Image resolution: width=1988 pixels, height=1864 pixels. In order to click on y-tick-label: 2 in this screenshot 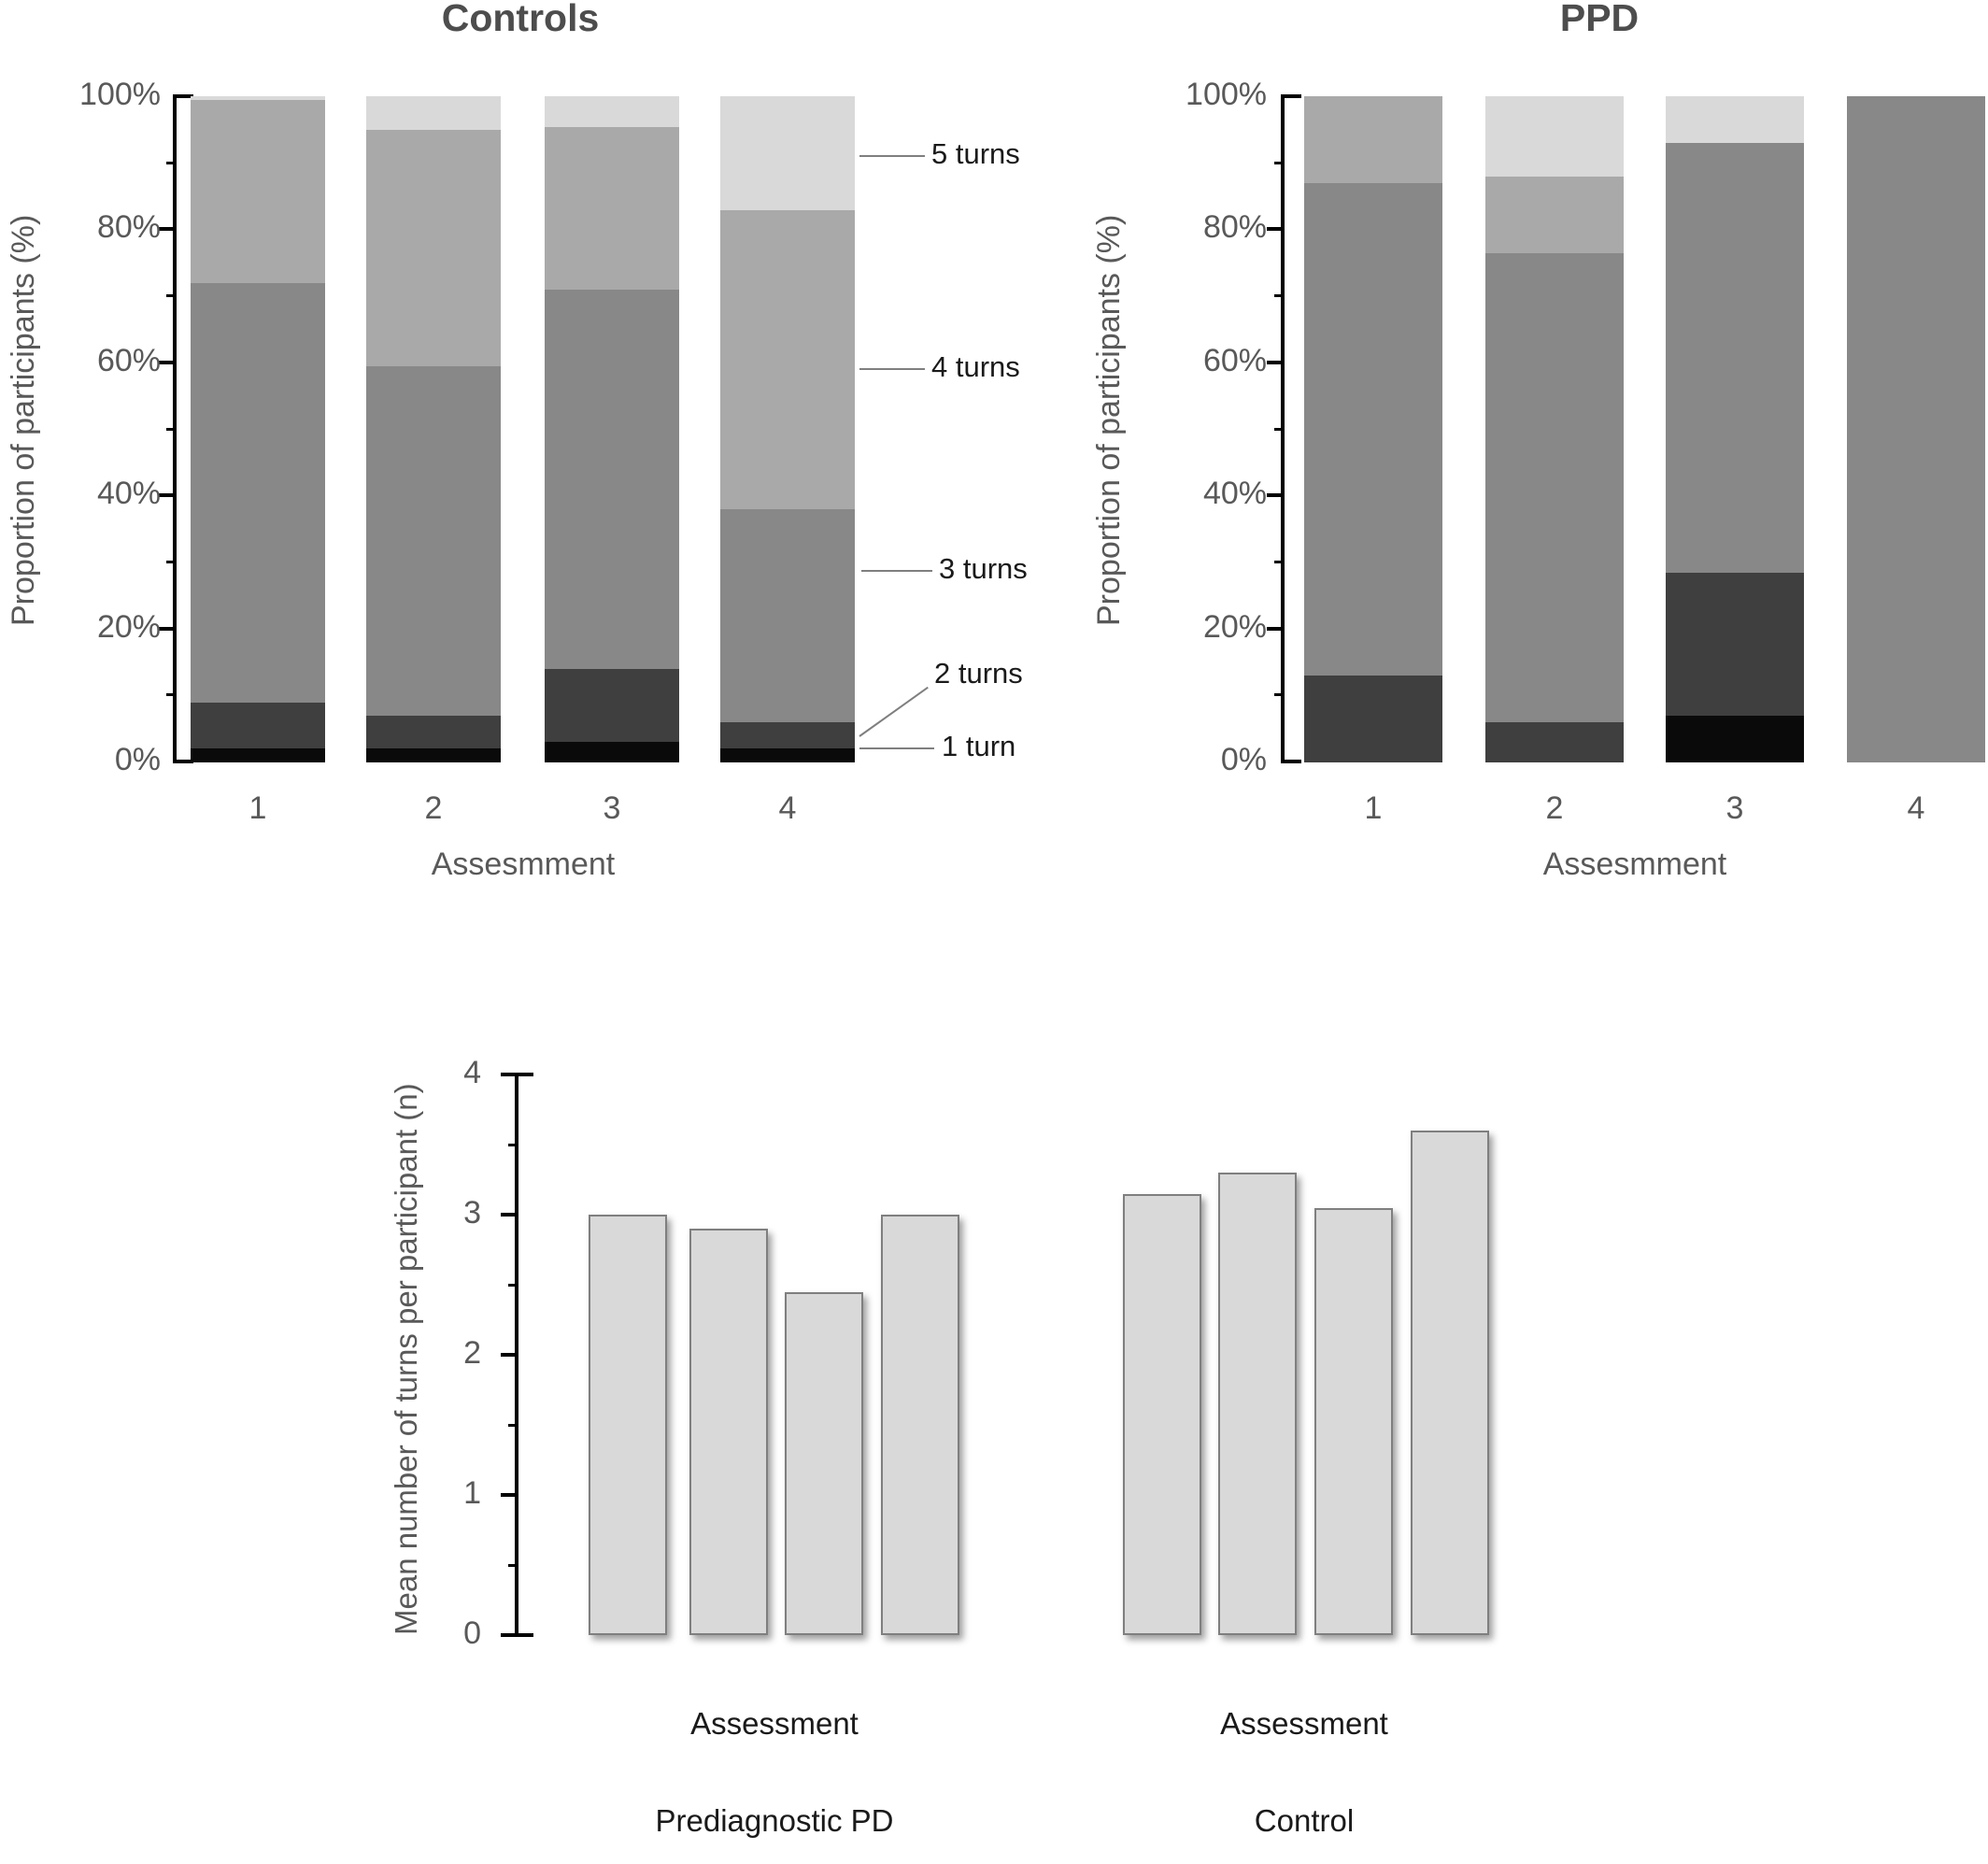, I will do `click(472, 1353)`.